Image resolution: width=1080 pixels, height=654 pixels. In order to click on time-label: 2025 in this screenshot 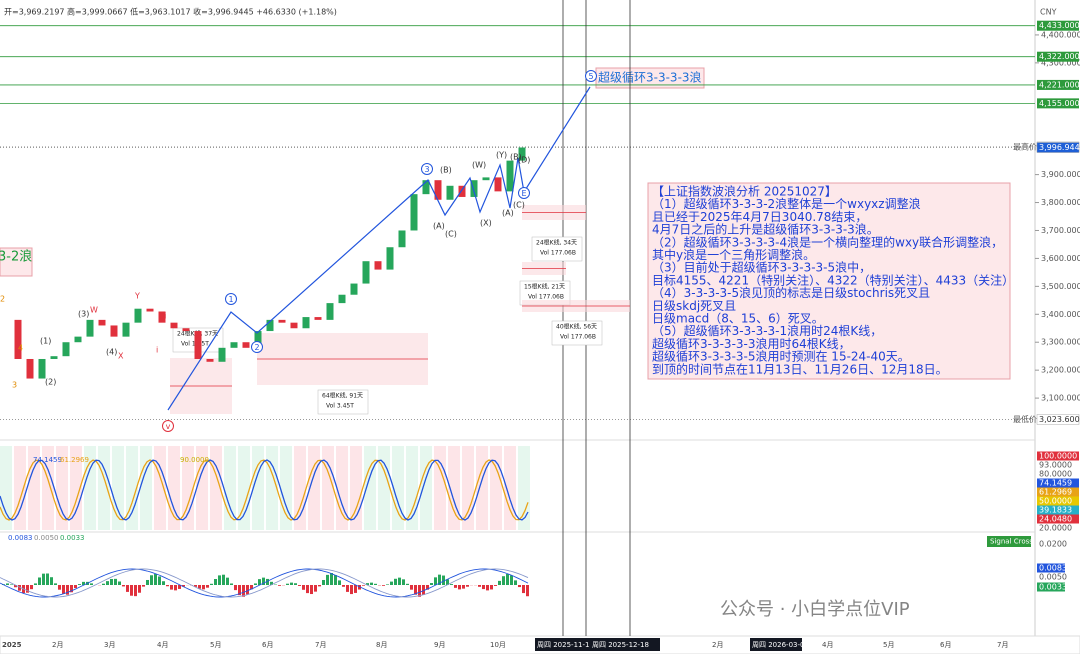, I will do `click(12, 645)`.